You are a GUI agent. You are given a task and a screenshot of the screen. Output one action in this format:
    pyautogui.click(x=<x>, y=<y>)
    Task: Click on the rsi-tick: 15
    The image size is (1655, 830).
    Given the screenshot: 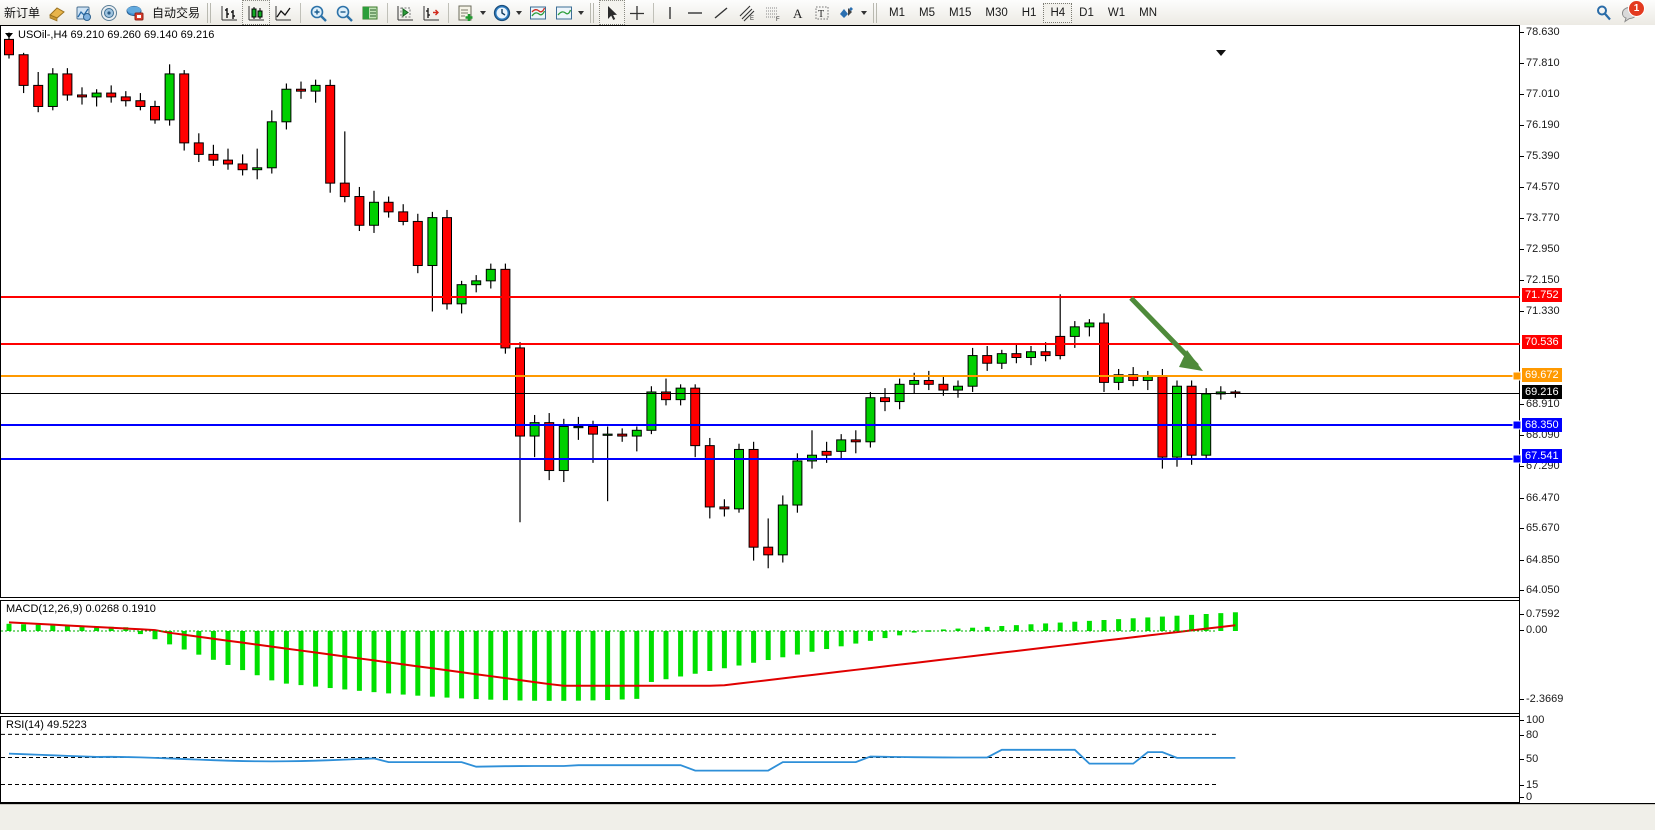 What is the action you would take?
    pyautogui.click(x=1529, y=785)
    